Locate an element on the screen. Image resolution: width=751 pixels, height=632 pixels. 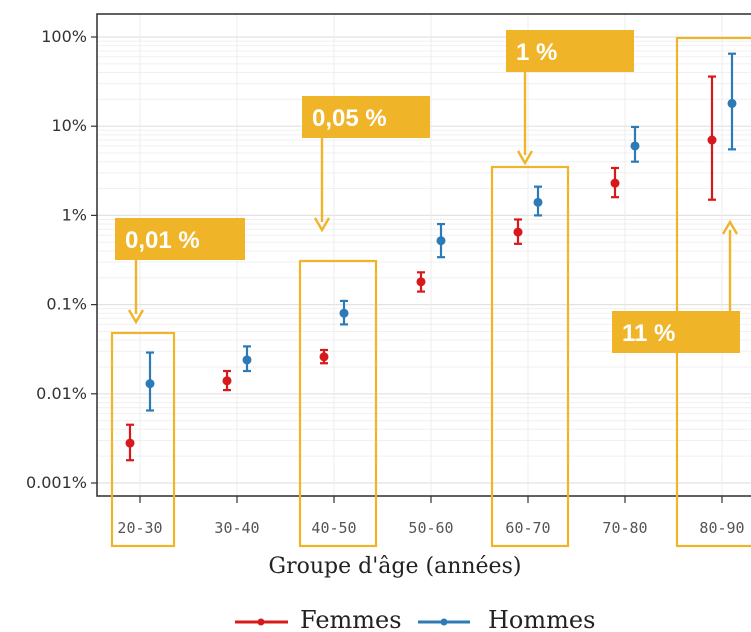
x-tick-label: 60-70 is located at coordinates (527, 528).